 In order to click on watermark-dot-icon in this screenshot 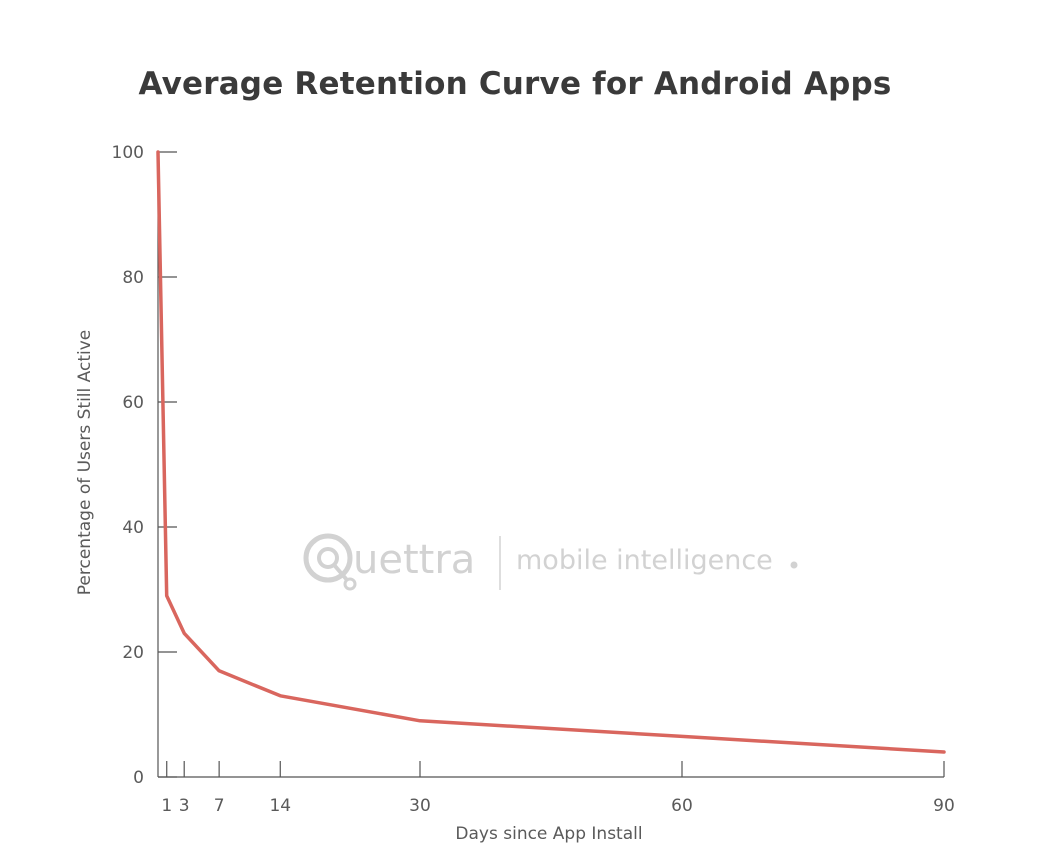, I will do `click(794, 565)`.